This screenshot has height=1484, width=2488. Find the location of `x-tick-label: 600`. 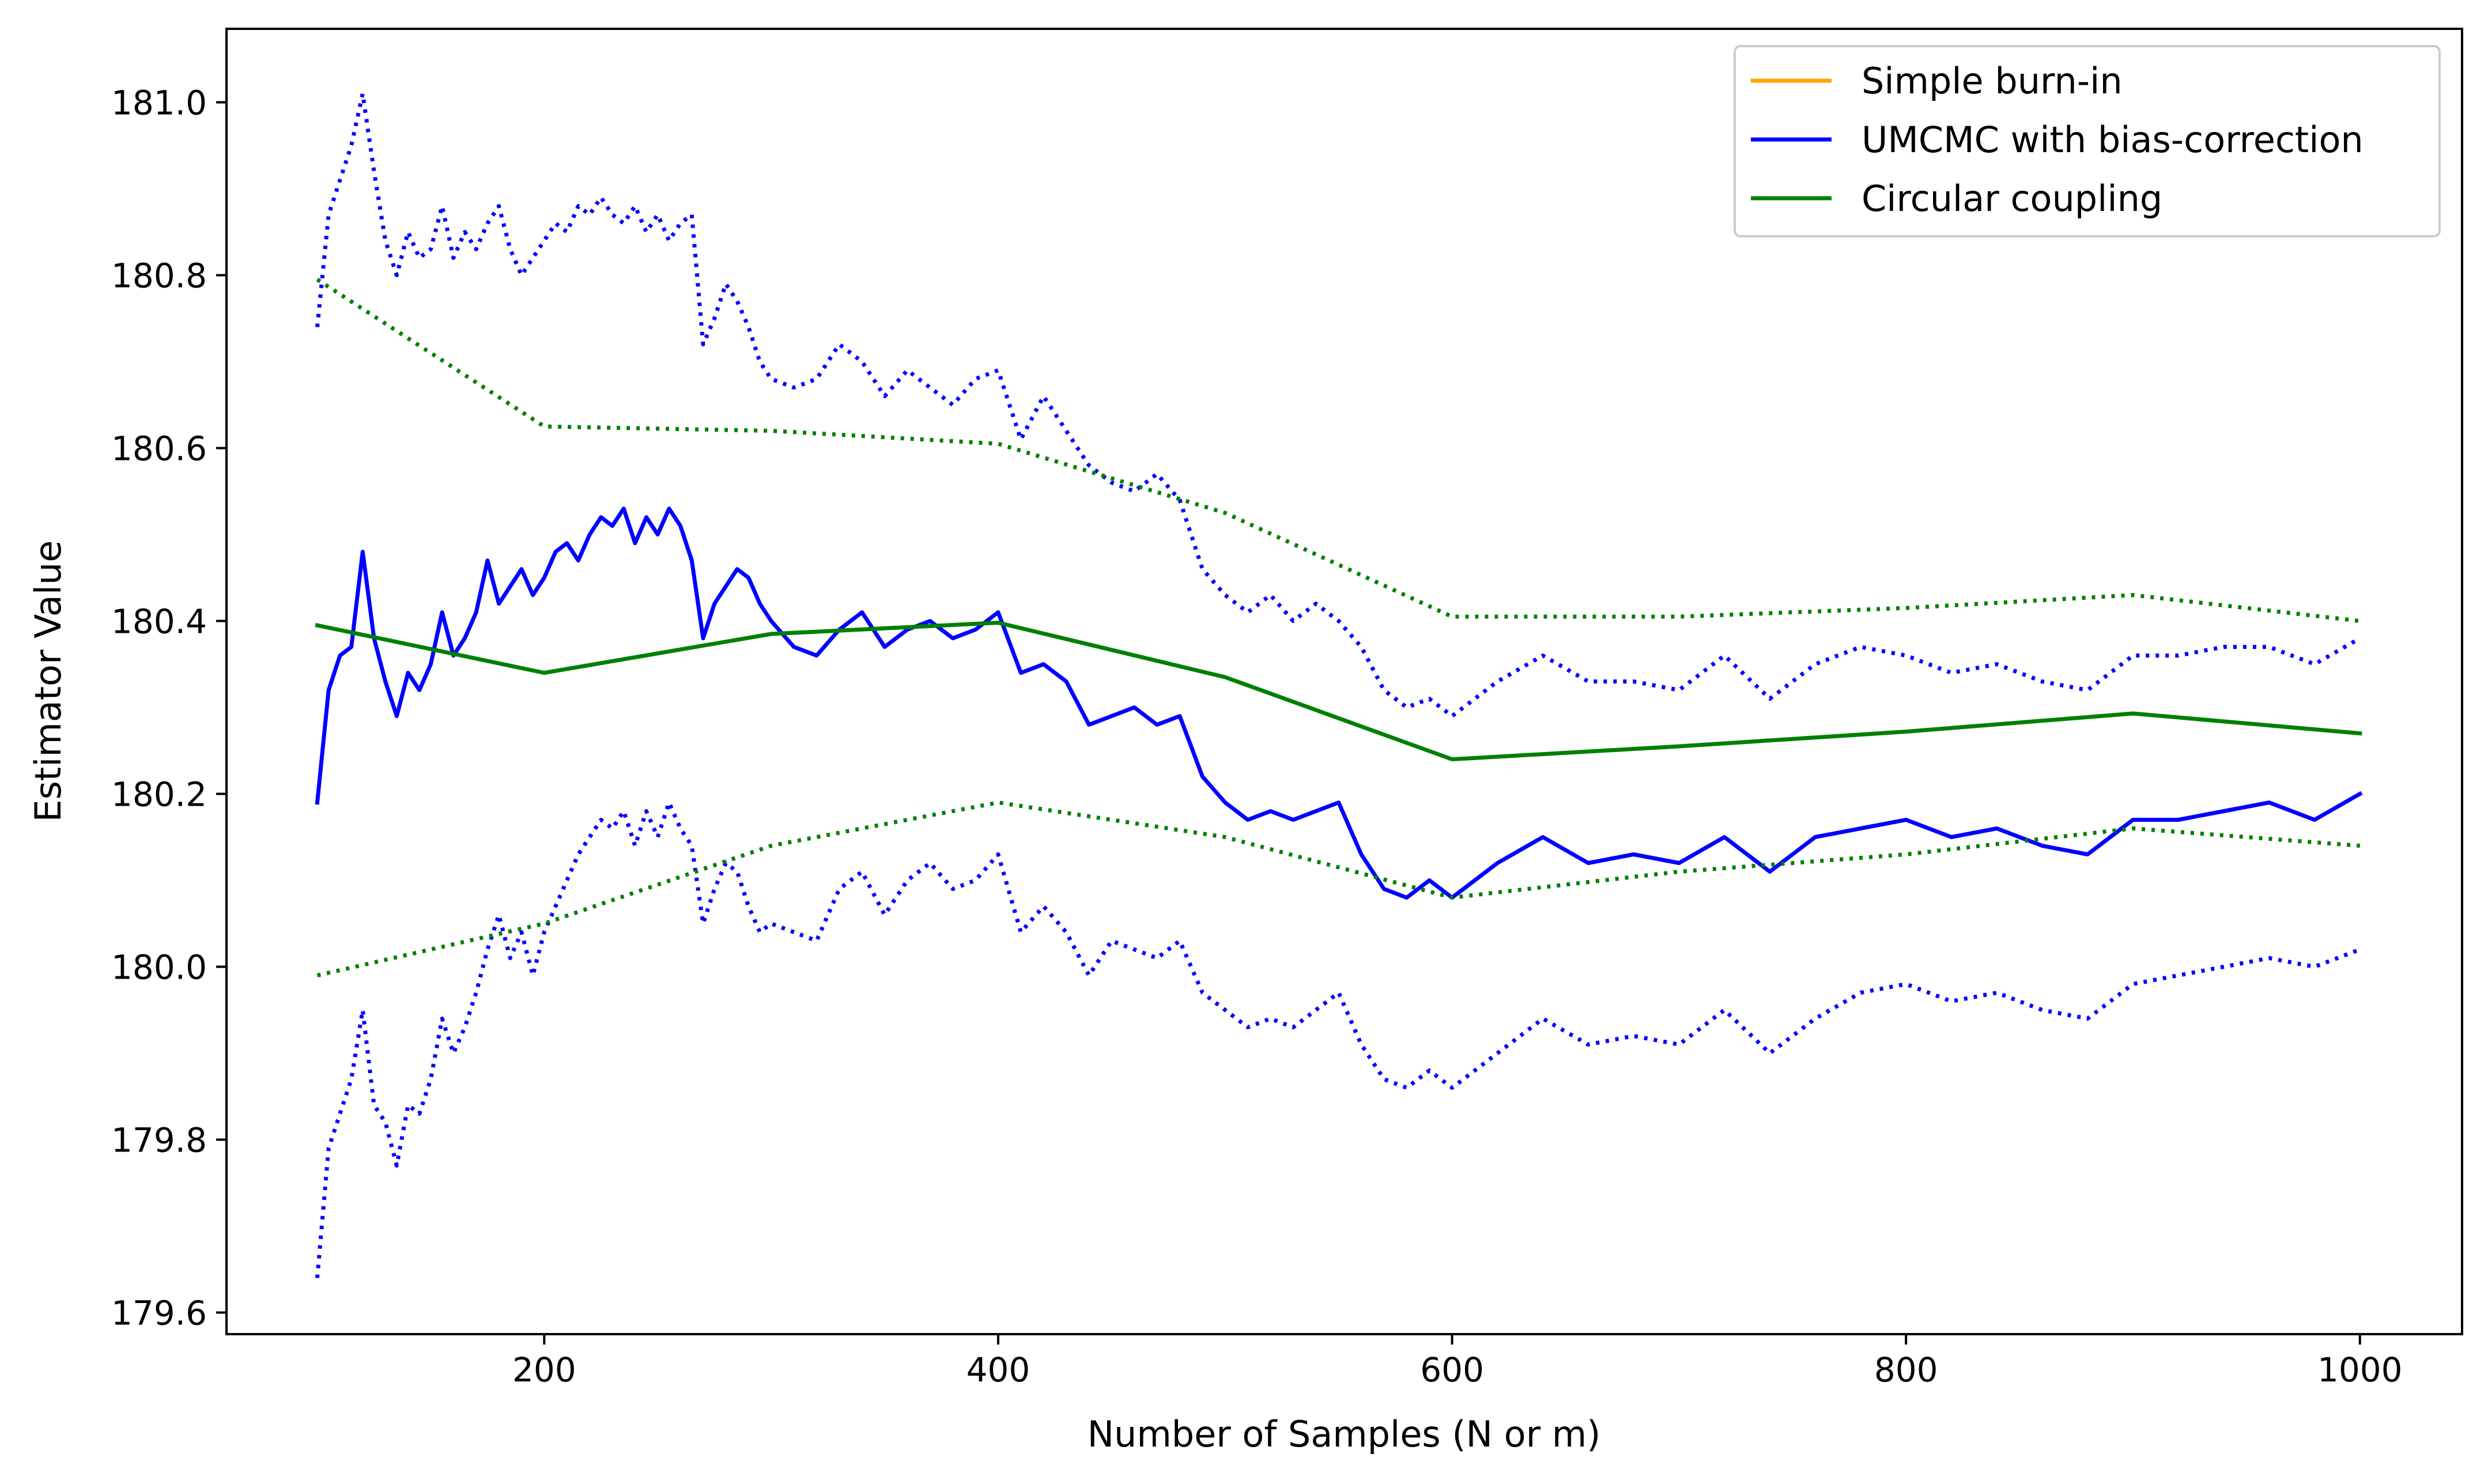

x-tick-label: 600 is located at coordinates (1452, 1370).